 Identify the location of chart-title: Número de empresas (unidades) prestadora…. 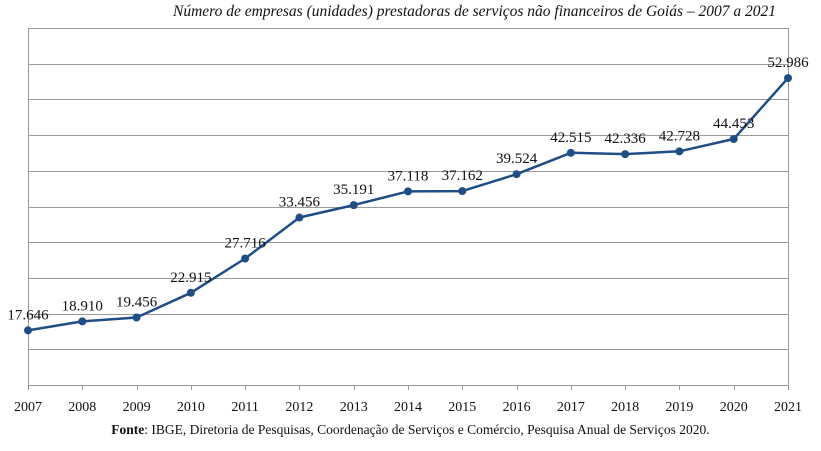
(474, 11).